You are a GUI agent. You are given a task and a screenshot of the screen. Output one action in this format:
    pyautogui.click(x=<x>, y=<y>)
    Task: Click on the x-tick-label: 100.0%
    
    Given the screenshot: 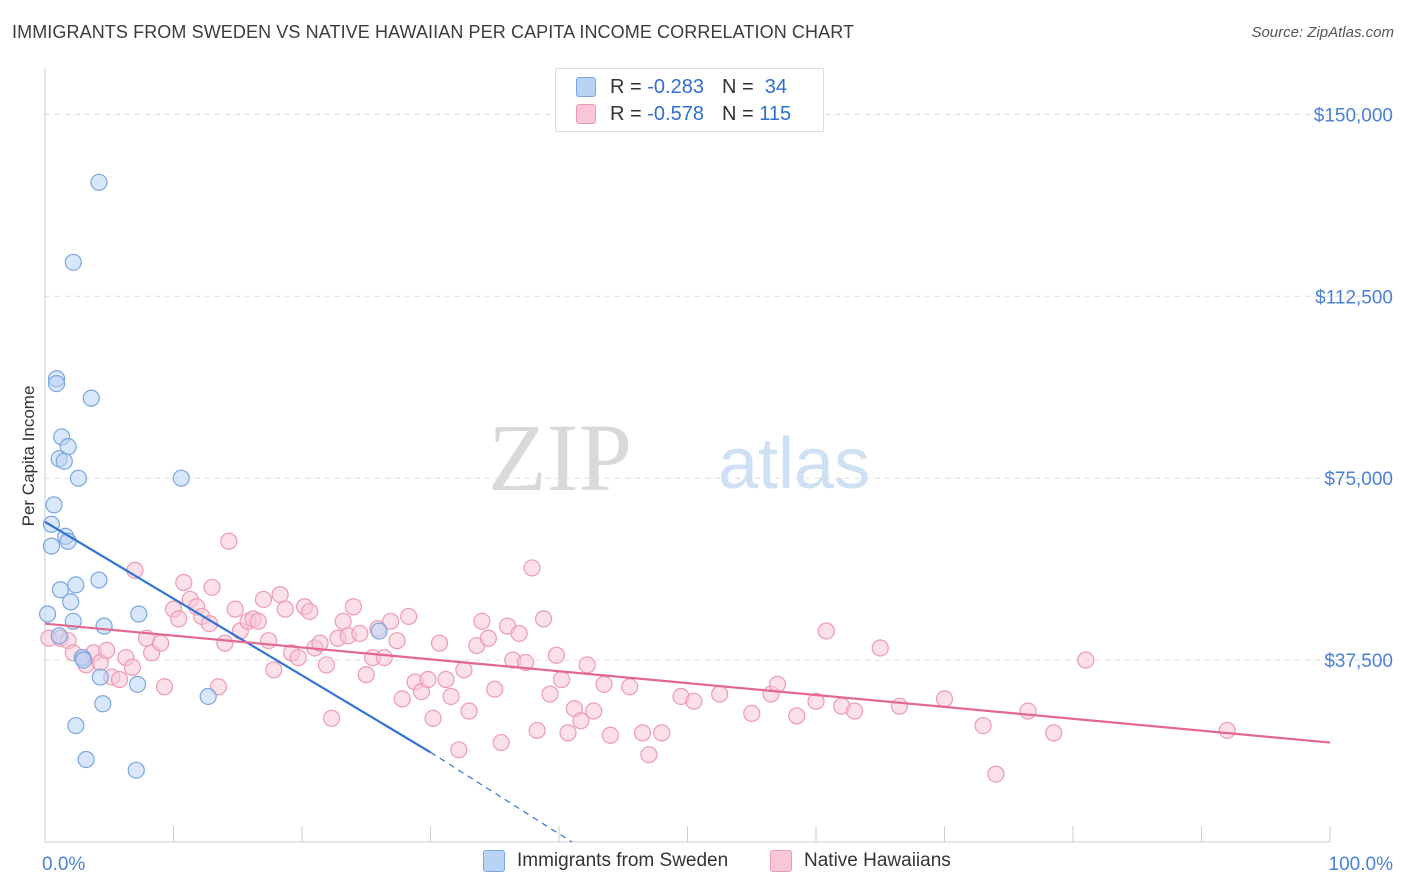 What is the action you would take?
    pyautogui.click(x=1361, y=864)
    